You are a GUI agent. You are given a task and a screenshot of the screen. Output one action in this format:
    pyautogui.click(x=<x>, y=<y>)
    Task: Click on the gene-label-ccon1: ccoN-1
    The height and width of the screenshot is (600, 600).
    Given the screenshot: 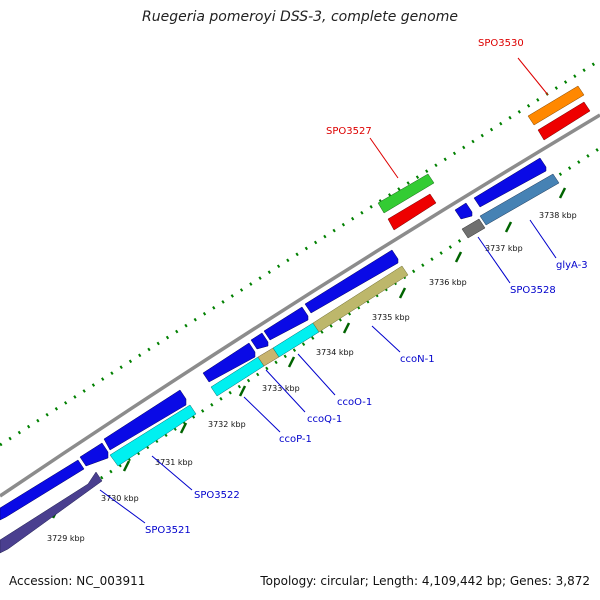 What is the action you would take?
    pyautogui.click(x=417, y=359)
    